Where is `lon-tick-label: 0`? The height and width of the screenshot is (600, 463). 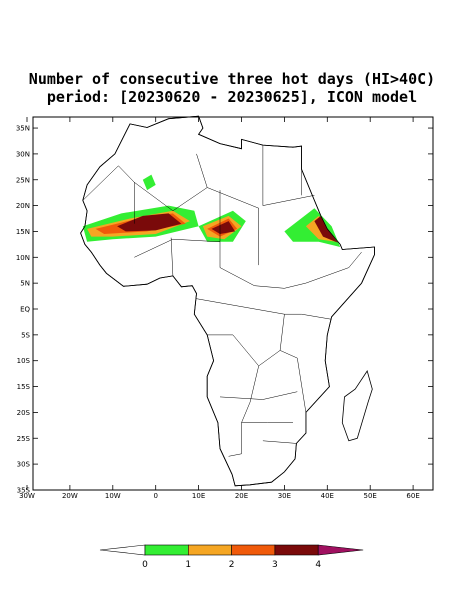 lon-tick-label: 0 is located at coordinates (155, 496).